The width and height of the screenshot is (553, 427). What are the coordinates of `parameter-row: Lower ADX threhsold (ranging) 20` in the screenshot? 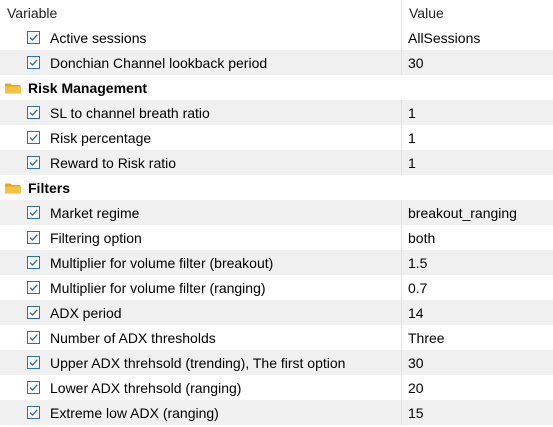 It's located at (276, 387).